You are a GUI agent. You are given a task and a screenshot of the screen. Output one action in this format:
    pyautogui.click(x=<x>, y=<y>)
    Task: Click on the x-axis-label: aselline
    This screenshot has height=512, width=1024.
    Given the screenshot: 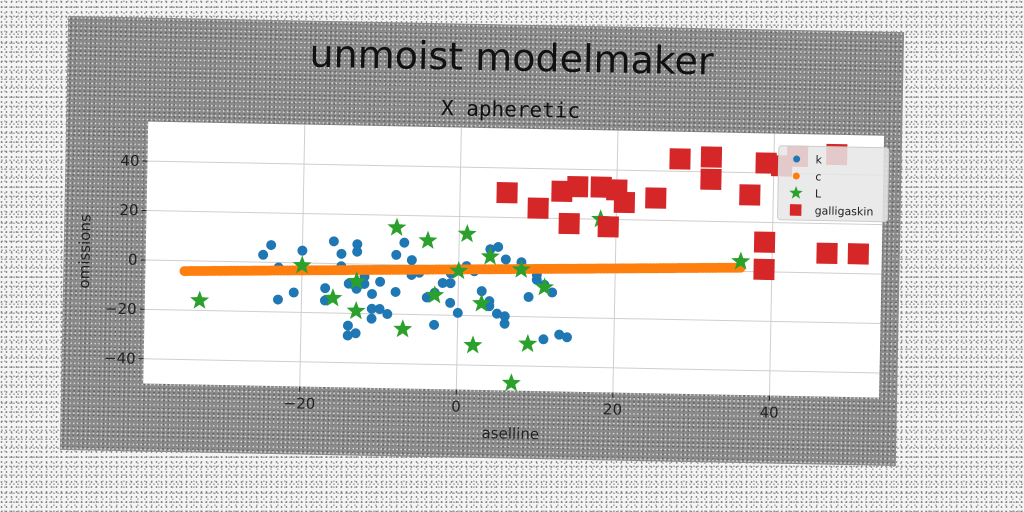 What is the action you would take?
    pyautogui.click(x=510, y=433)
    